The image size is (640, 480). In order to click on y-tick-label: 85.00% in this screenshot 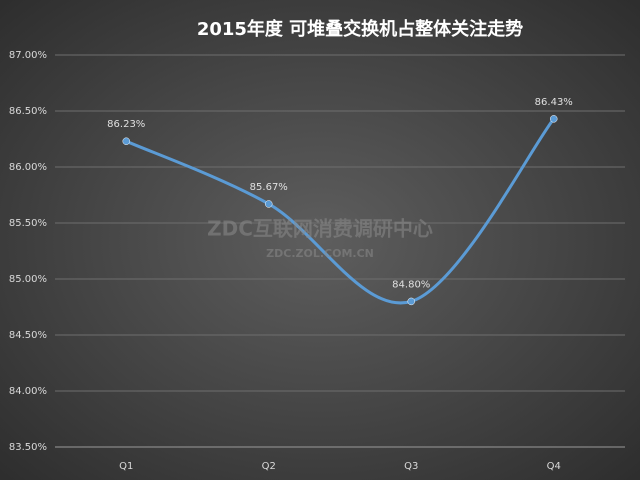, I will do `click(28, 279)`.